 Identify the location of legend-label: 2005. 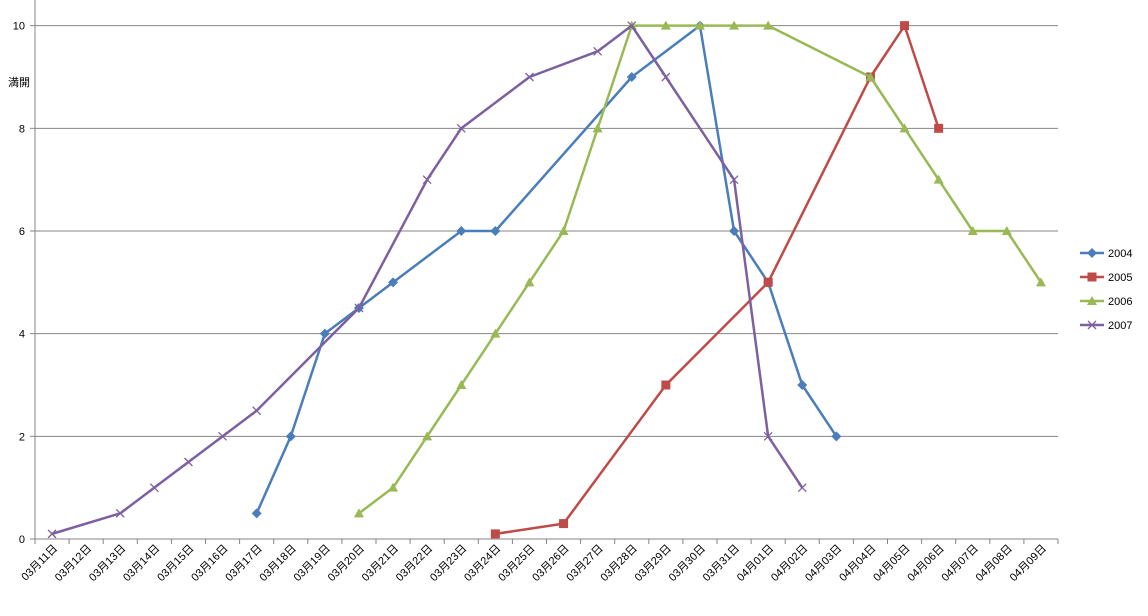
(1120, 278).